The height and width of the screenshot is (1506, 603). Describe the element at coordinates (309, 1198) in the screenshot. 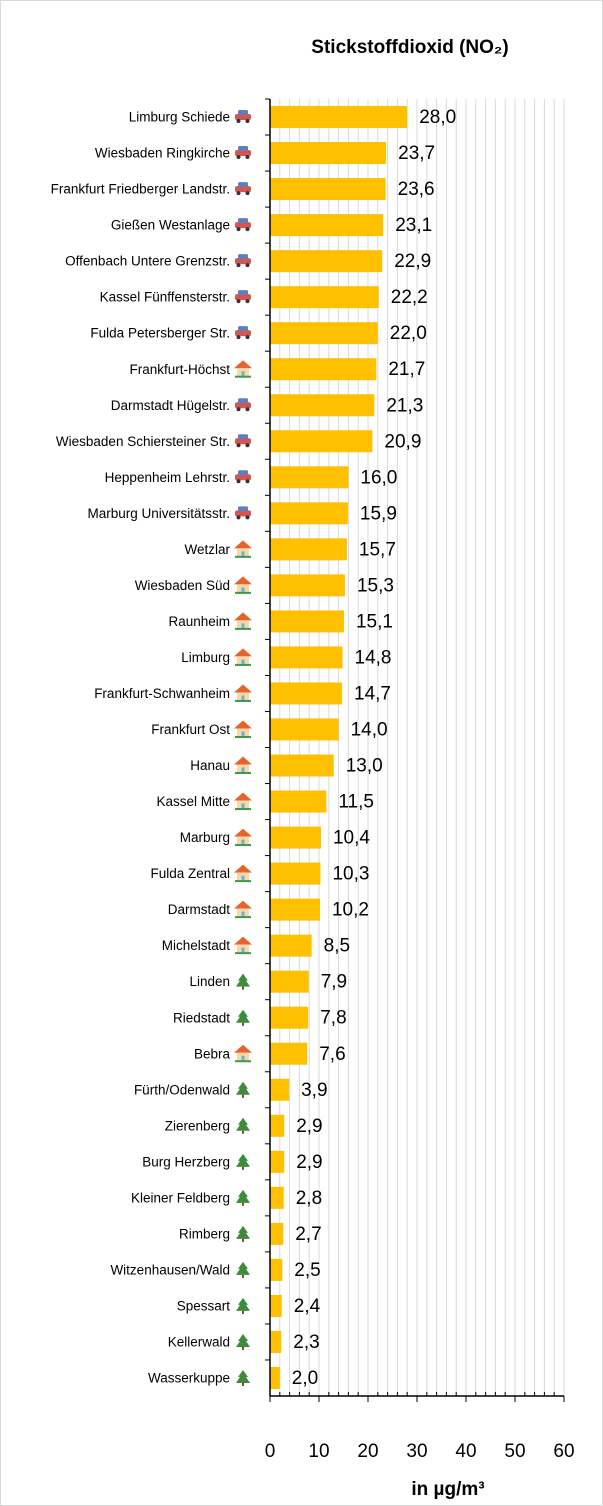

I see `value-label: 2,8` at that location.